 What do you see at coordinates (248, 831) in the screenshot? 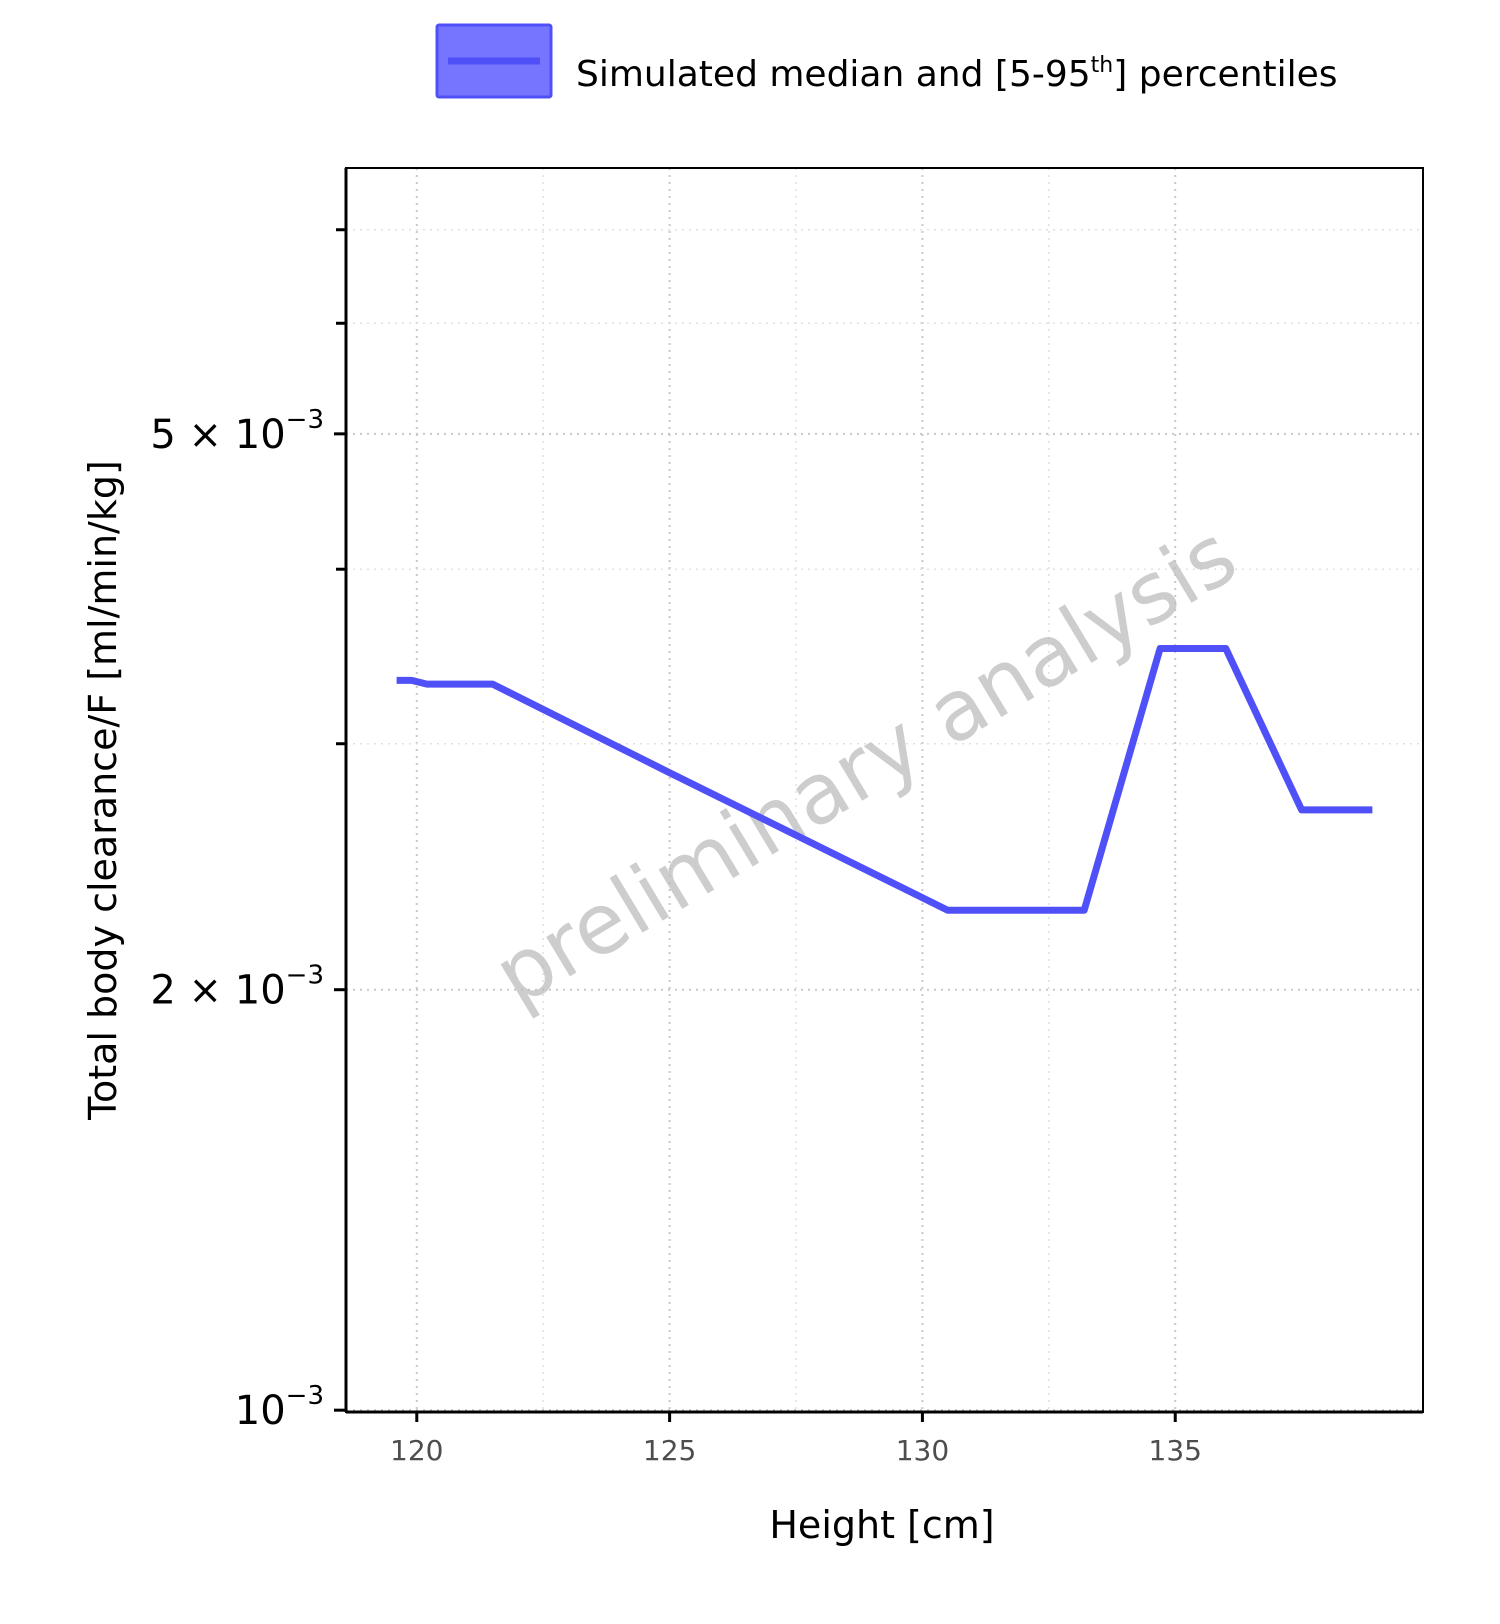
I see `y-ticks: 5 × 10−3 2 × 10−3 10−3` at bounding box center [248, 831].